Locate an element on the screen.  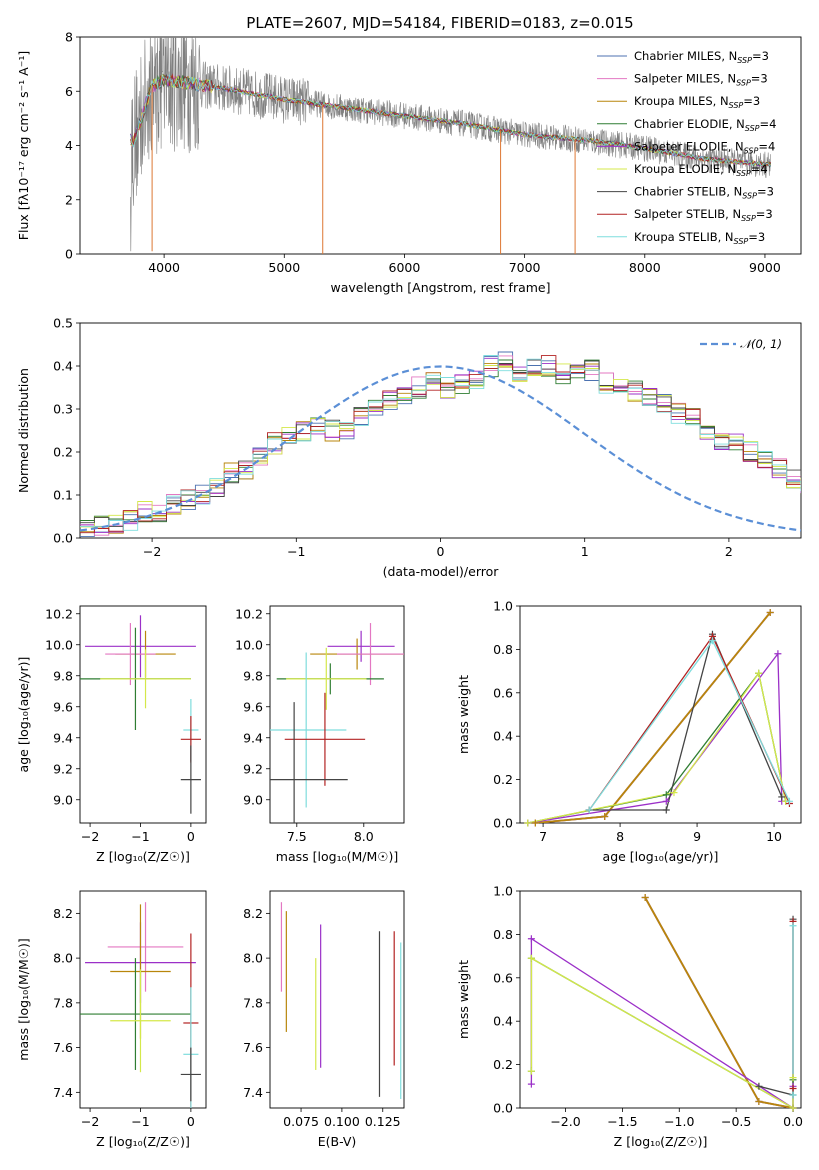
residuals-marks is located at coordinates (440, 444).